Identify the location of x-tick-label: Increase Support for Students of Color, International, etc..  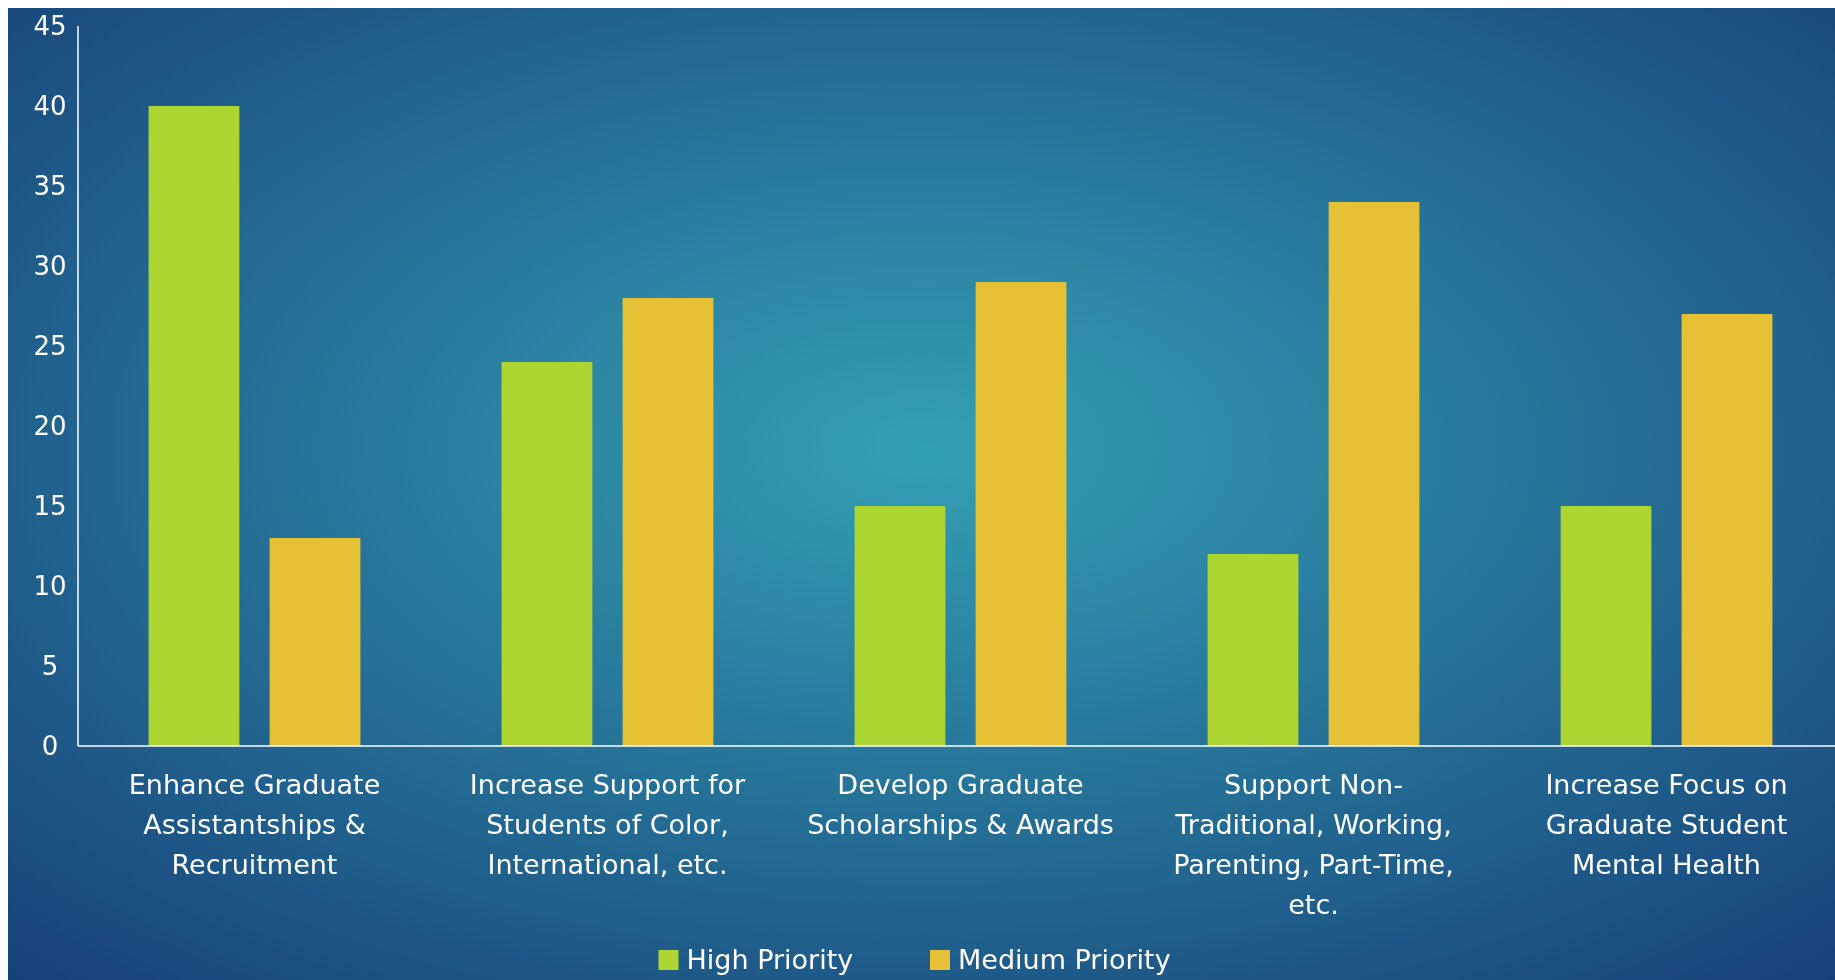
(608, 824).